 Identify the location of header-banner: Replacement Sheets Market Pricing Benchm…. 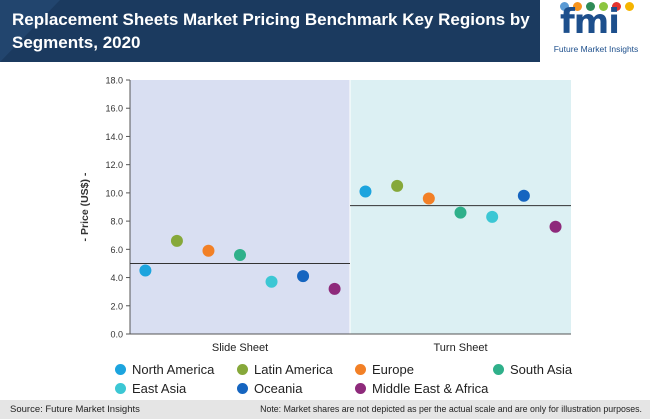
(325, 31).